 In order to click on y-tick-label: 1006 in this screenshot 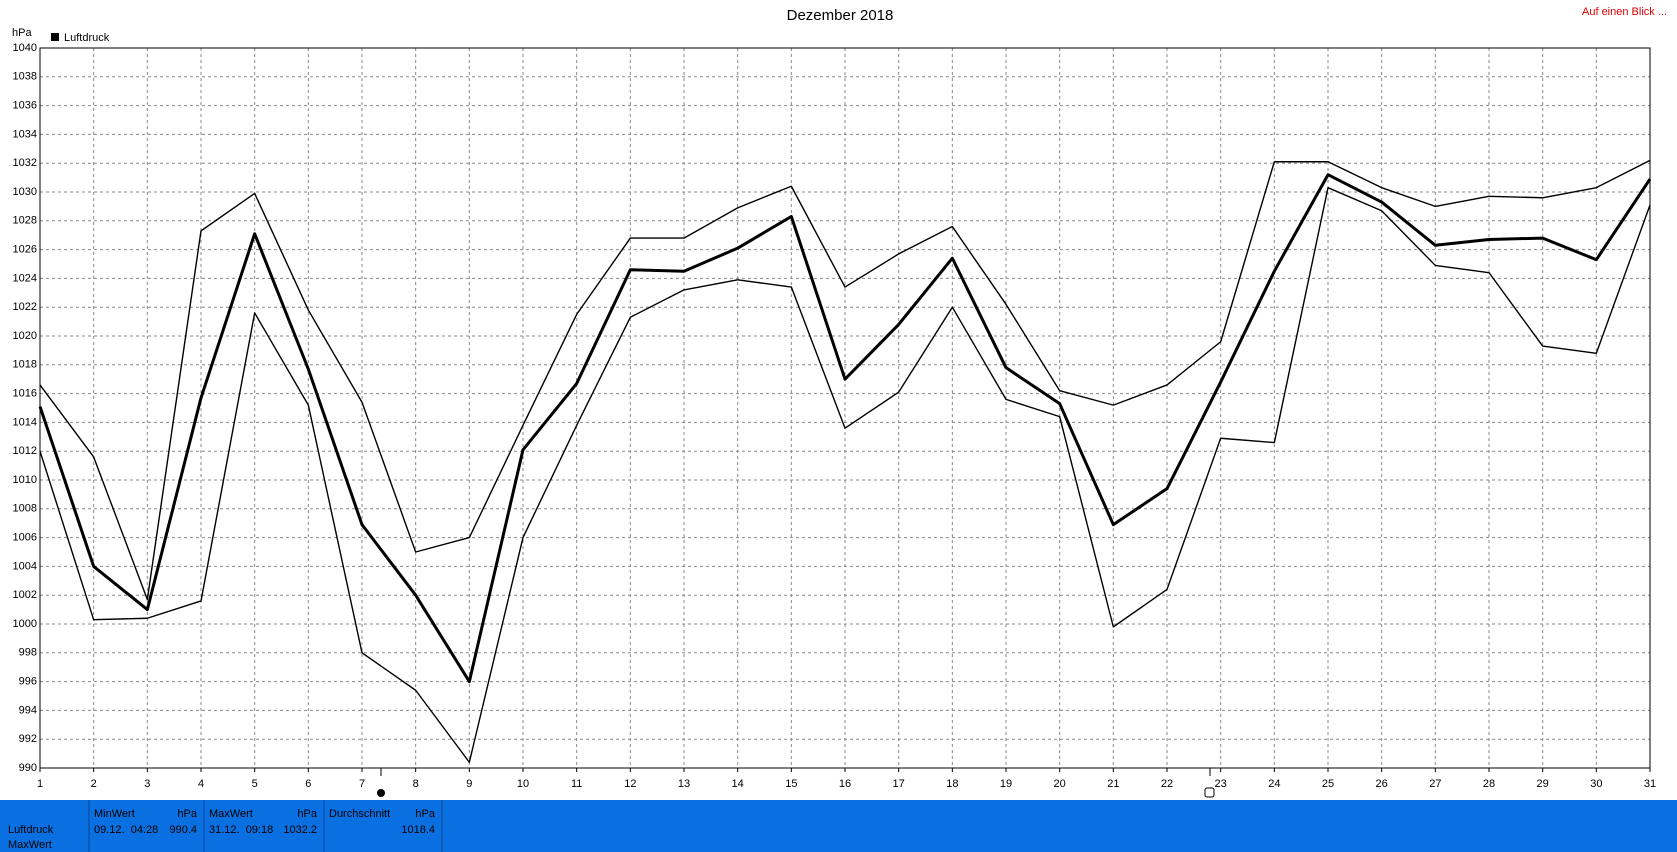, I will do `click(25, 538)`.